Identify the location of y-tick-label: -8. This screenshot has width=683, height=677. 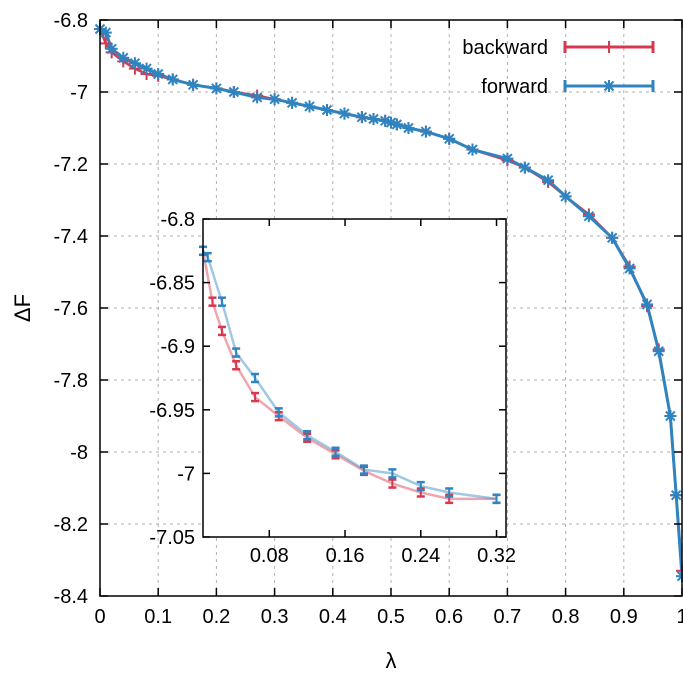
(79, 453).